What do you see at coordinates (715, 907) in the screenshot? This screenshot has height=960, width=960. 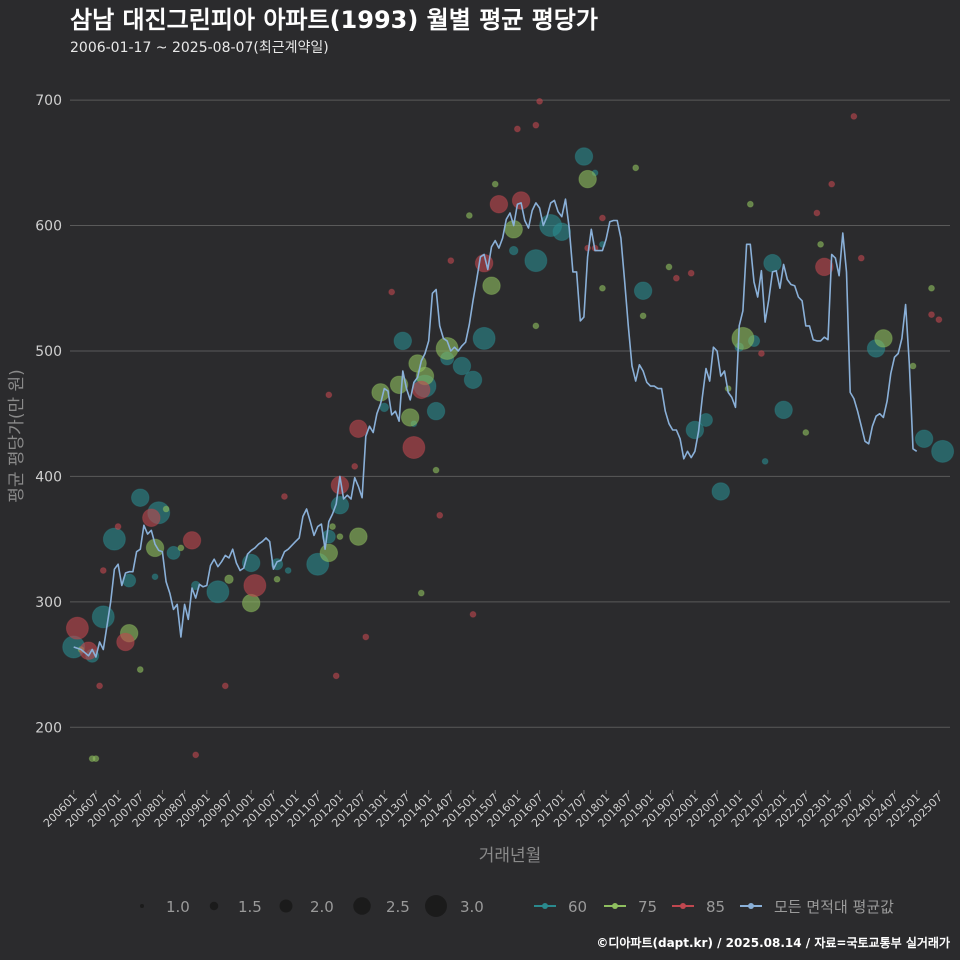 I see `color-legend-label: 85` at bounding box center [715, 907].